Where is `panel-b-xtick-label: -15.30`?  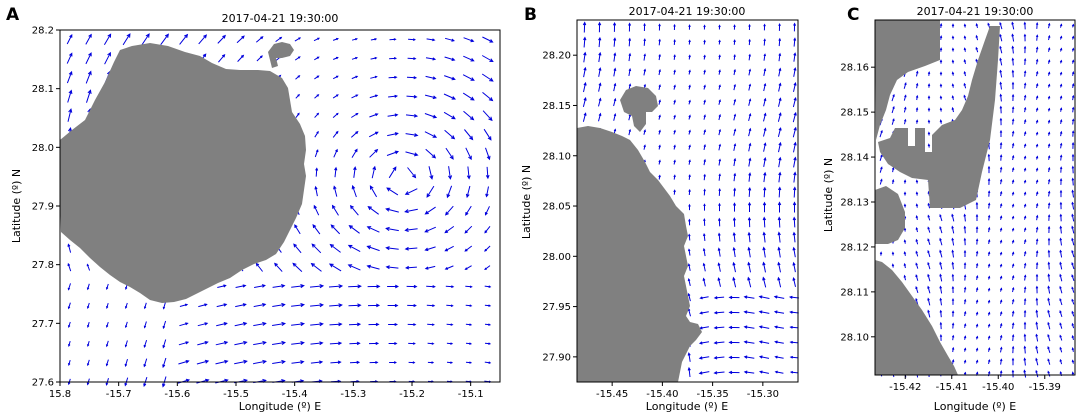
panel-b-xtick-label: -15.30 is located at coordinates (763, 394).